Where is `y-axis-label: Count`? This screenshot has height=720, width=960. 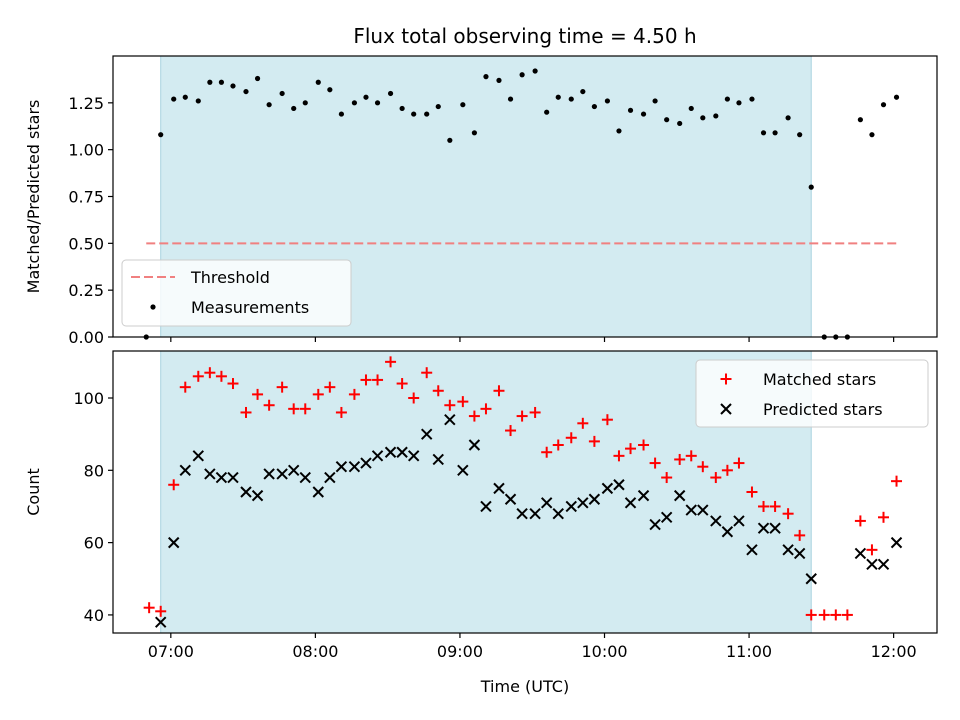
y-axis-label: Count is located at coordinates (33, 492).